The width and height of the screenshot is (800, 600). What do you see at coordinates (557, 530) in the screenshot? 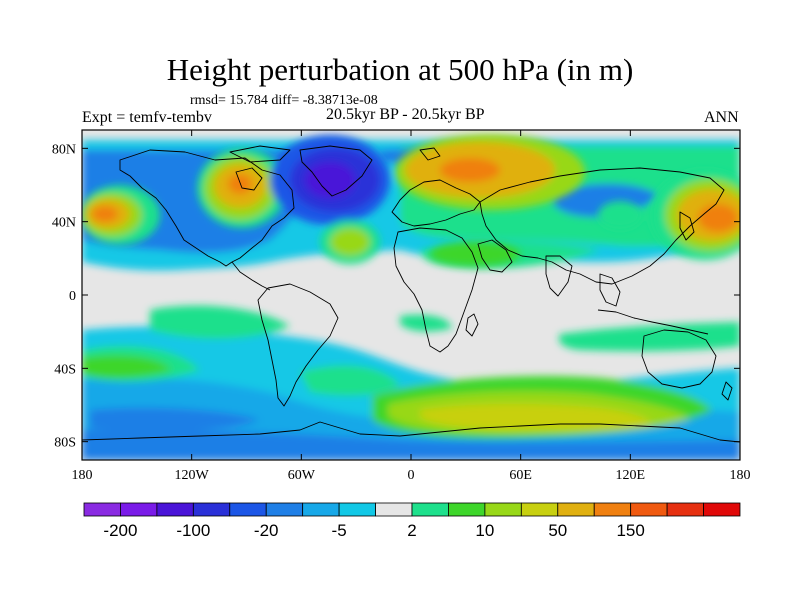
I see `colorbar-label: 50` at bounding box center [557, 530].